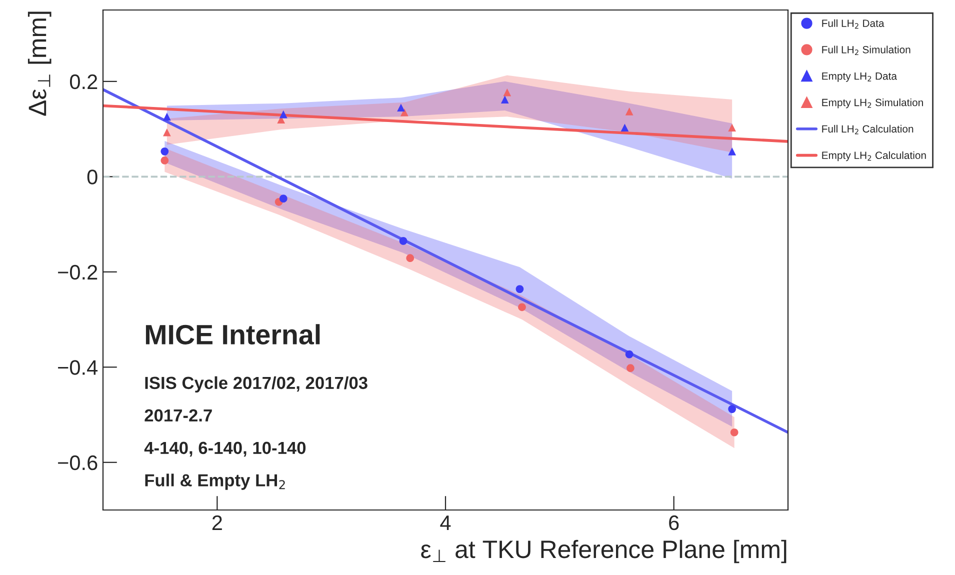 Image resolution: width=955 pixels, height=575 pixels. Describe the element at coordinates (233, 334) in the screenshot. I see `annotation: MICE Internal` at that location.